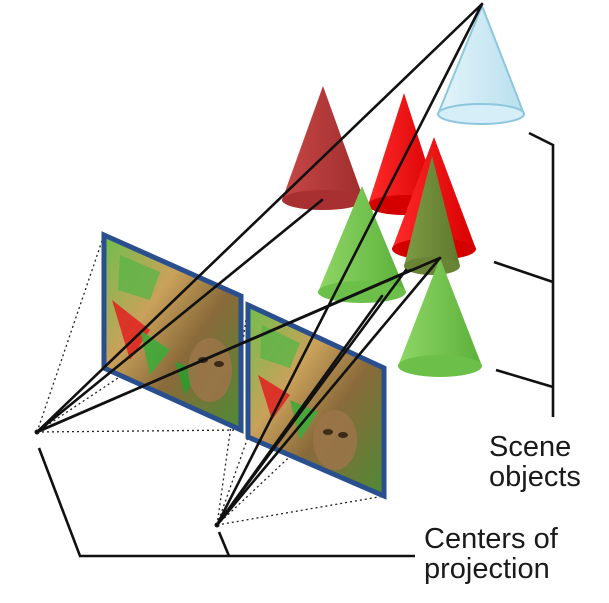 The height and width of the screenshot is (603, 609). Describe the element at coordinates (530, 447) in the screenshot. I see `scene-objects-label-line1: Scene` at that location.